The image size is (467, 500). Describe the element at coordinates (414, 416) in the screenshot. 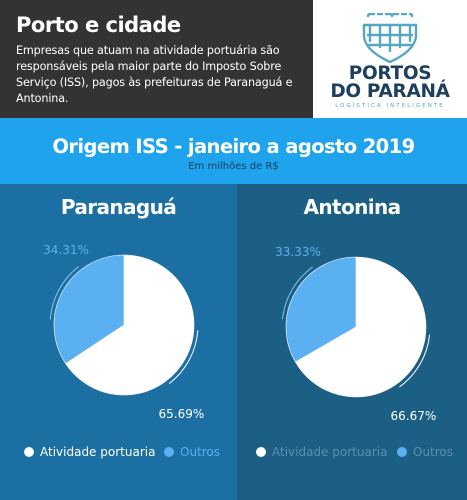

I see `data-label-atividade-portuaria: 66.67%` at that location.